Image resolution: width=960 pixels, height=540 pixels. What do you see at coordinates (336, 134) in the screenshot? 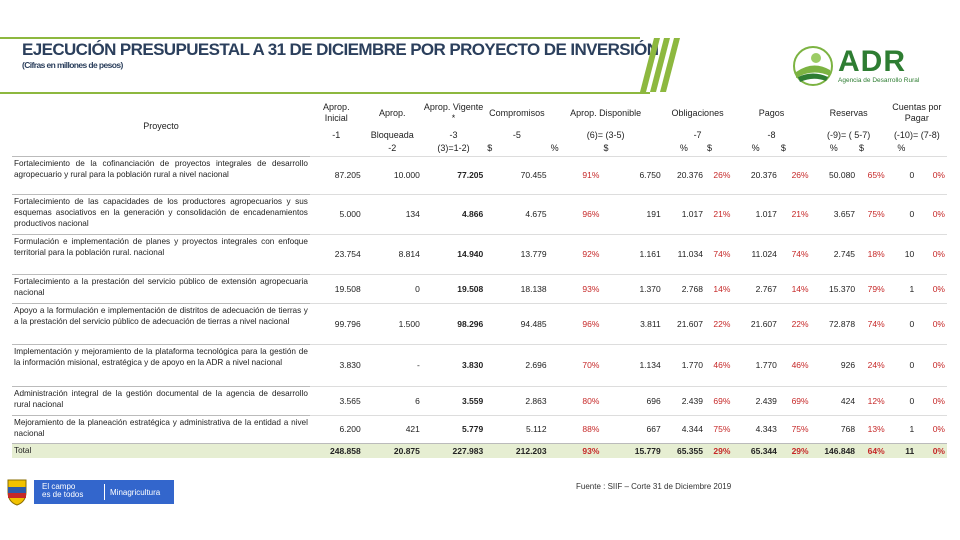
I see `formula-inicial: -1` at bounding box center [336, 134].